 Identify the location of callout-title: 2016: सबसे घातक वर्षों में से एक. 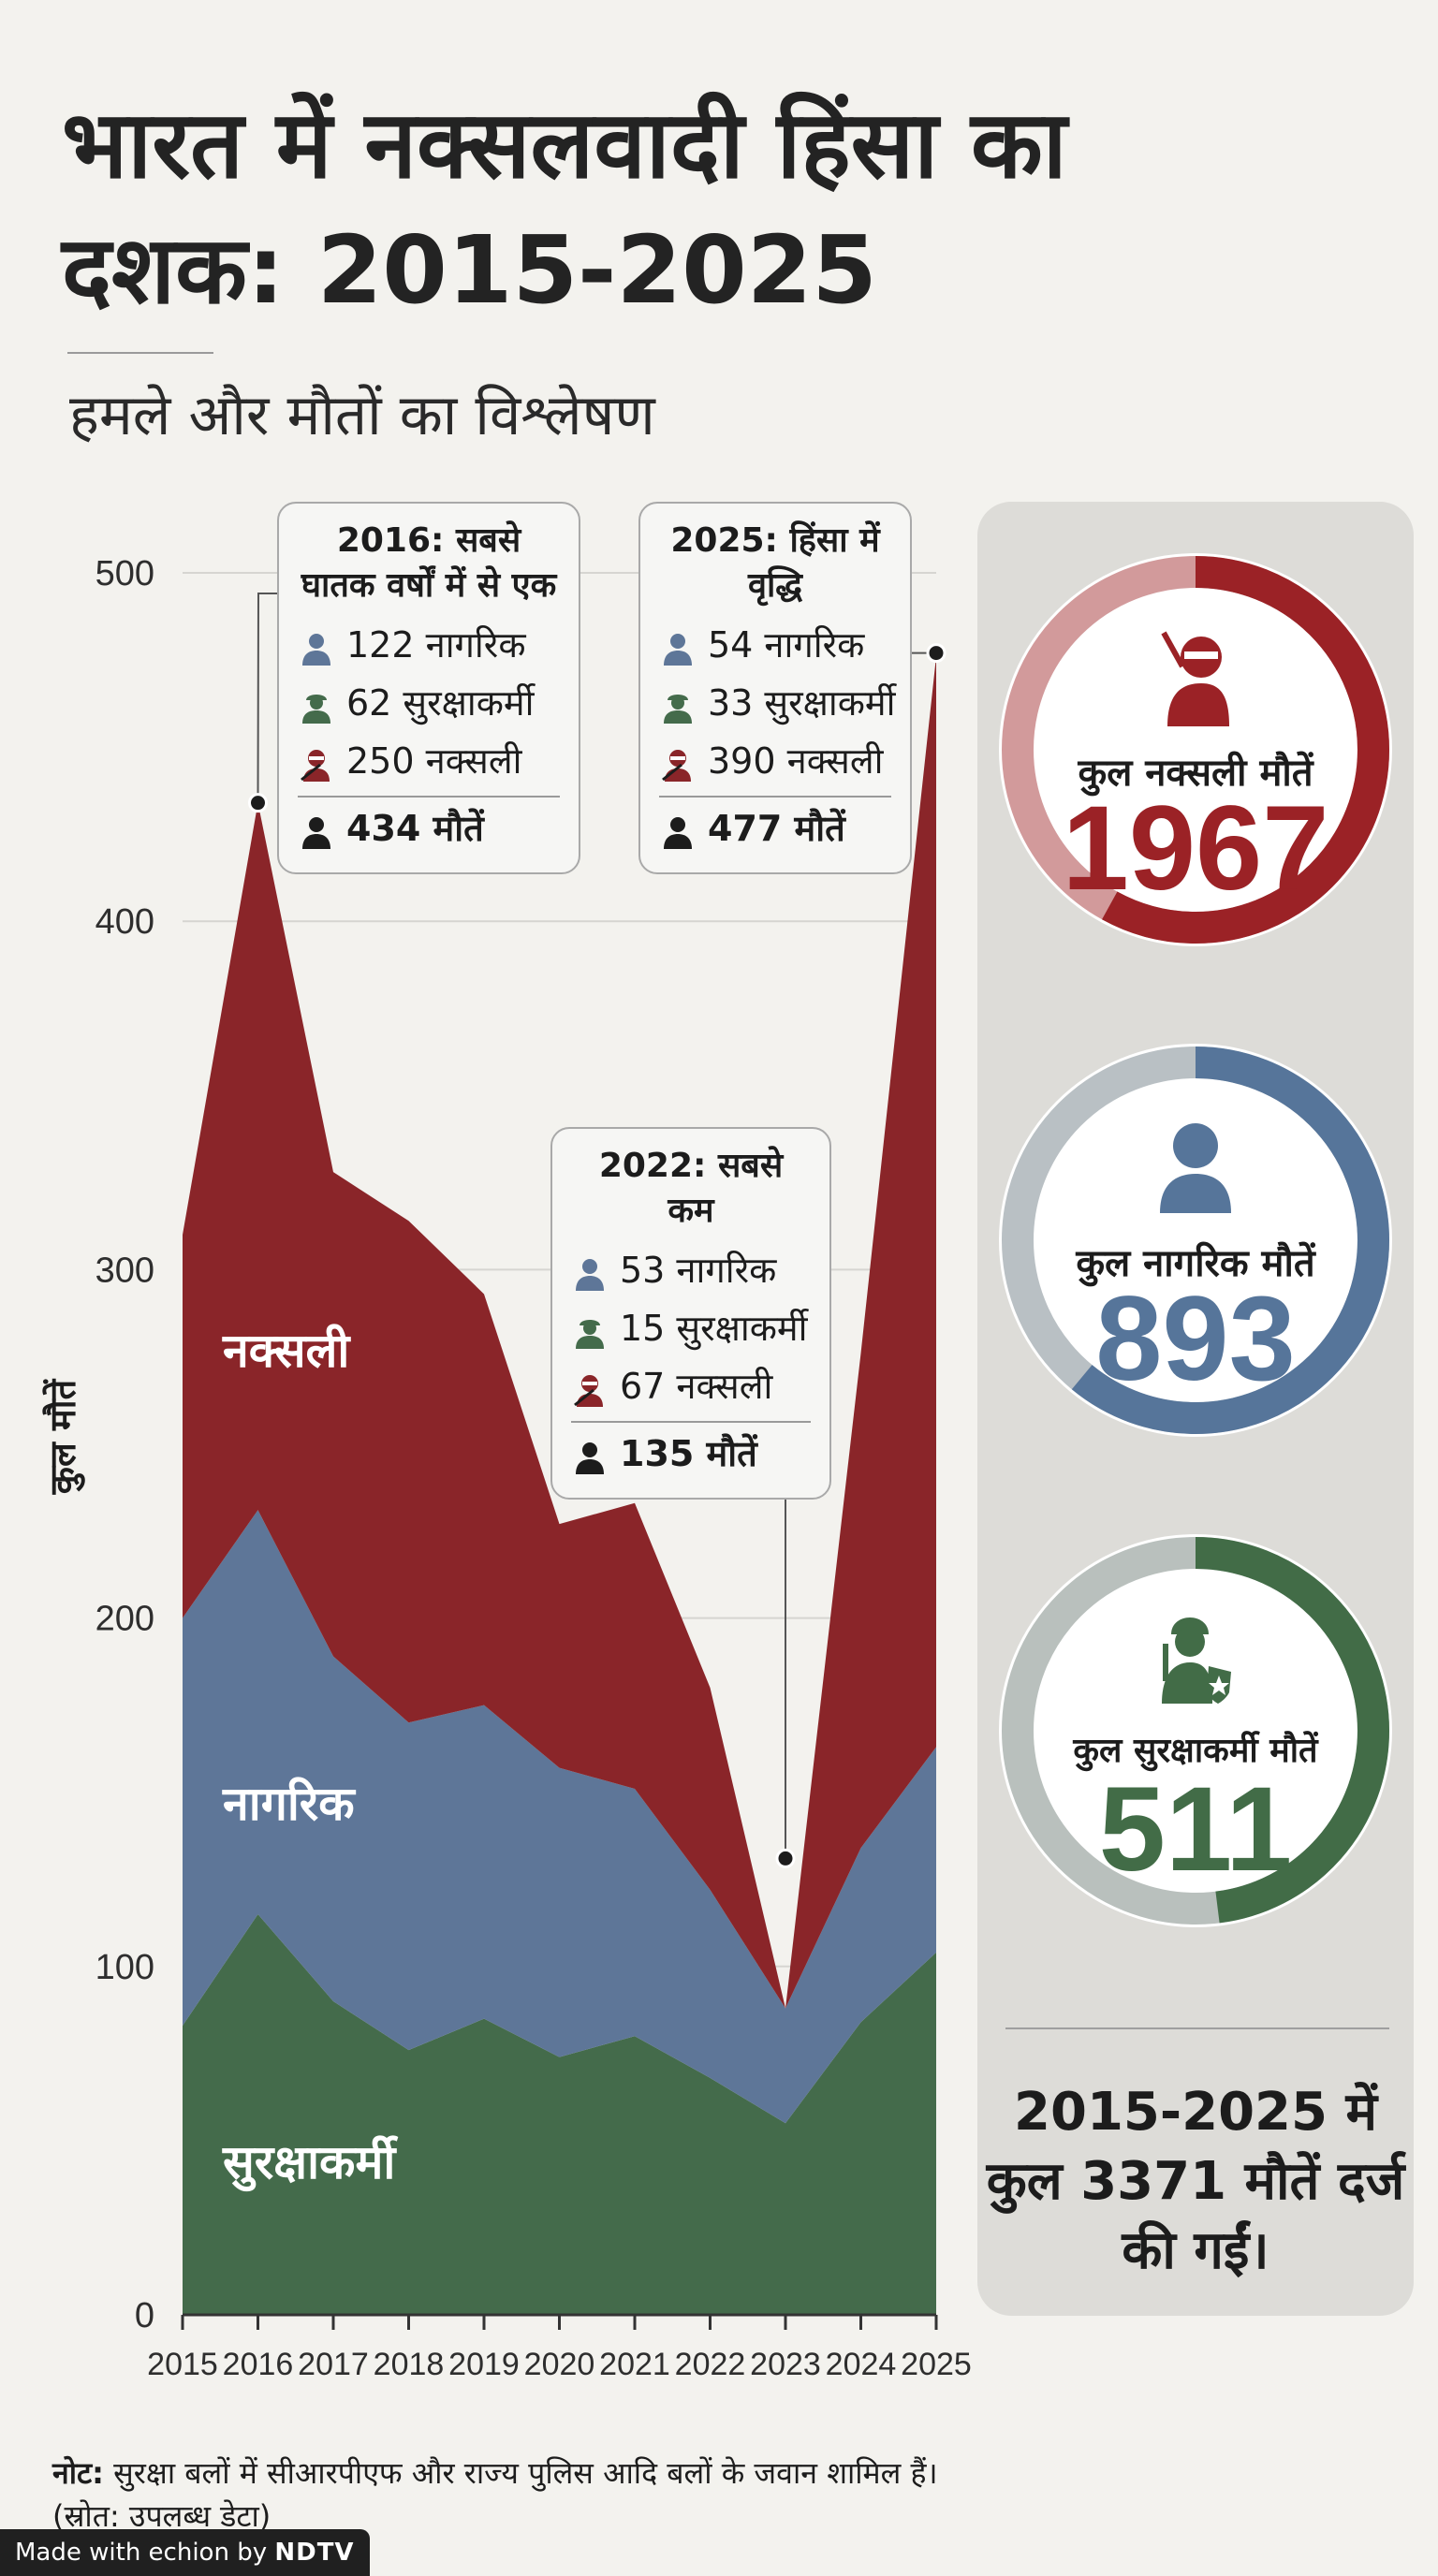
(429, 563).